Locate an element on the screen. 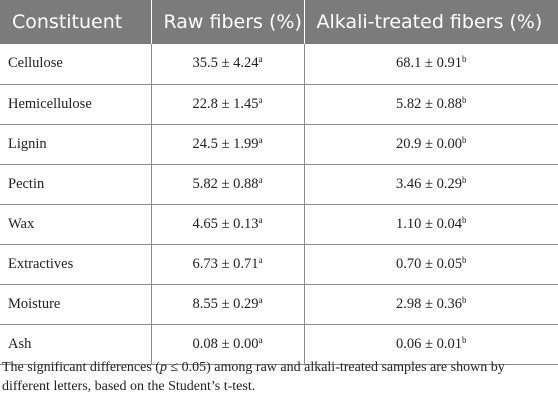  table-row: Wax 4.65 ± 0.13a 1.10 ± 0.04b is located at coordinates (279, 224).